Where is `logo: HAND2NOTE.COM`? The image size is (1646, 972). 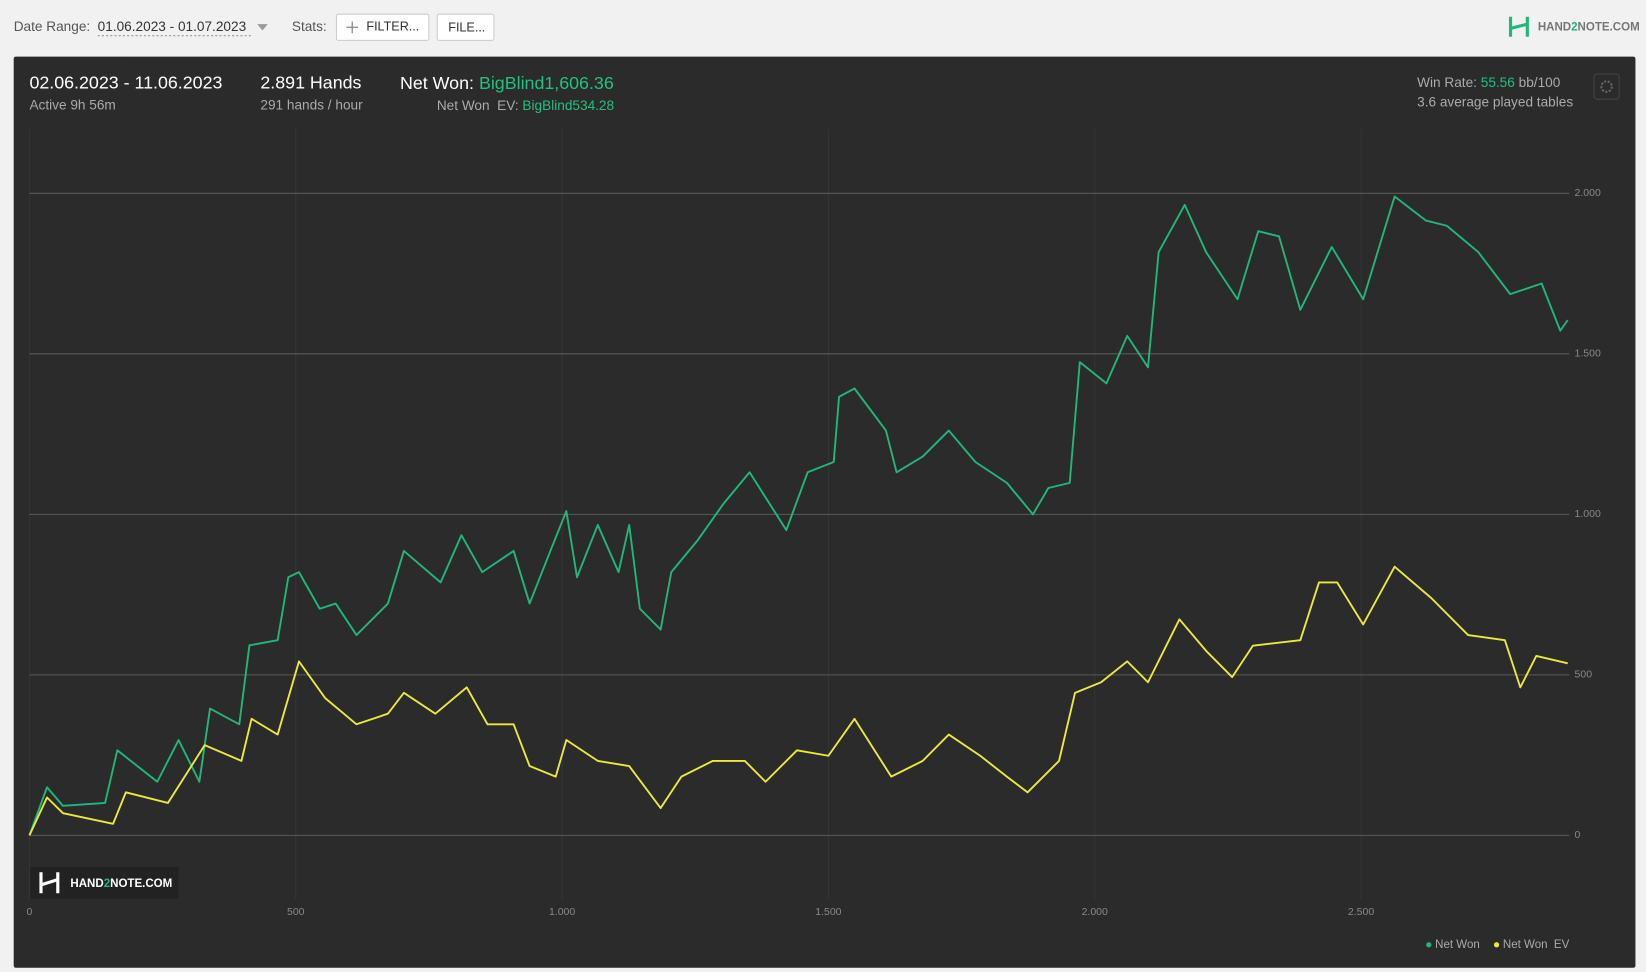 logo: HAND2NOTE.COM is located at coordinates (1589, 27).